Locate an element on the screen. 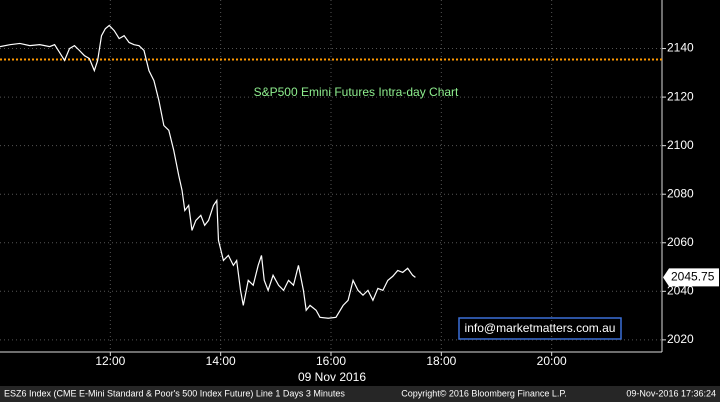 This screenshot has width=720, height=402. chart-title: S&P500 Emini Futures Intra-day Chart is located at coordinates (356, 92).